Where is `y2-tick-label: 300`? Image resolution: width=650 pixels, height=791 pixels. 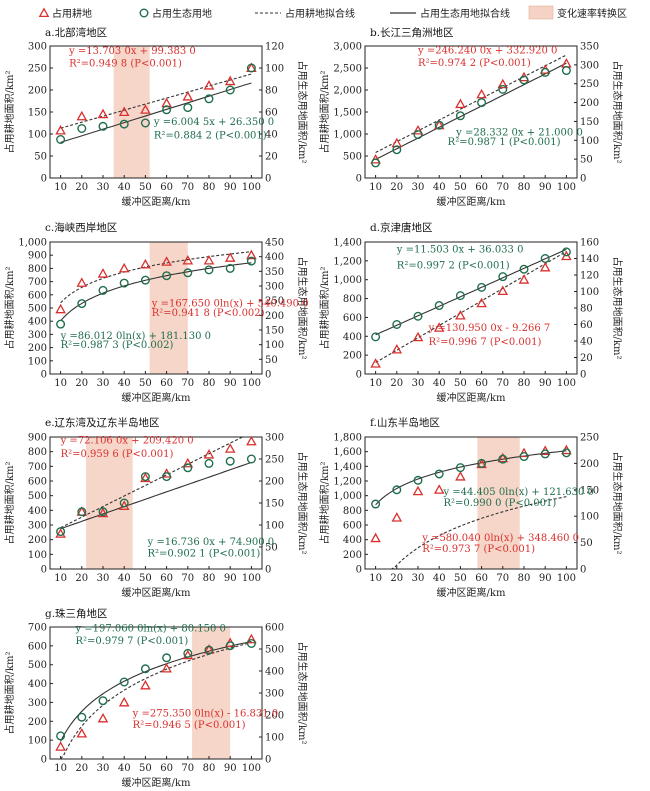 y2-tick-label: 300 is located at coordinates (274, 287).